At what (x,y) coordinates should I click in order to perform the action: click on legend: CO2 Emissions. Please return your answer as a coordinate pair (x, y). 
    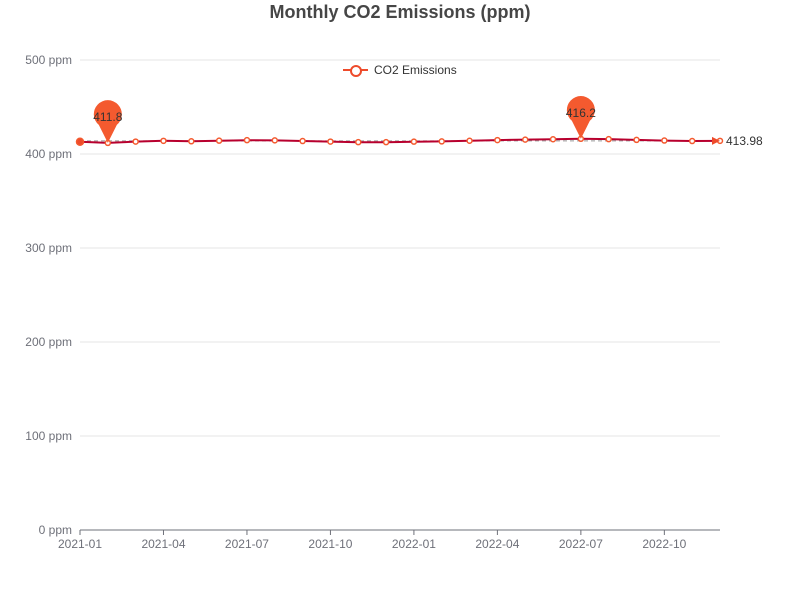
    Looking at the image, I should click on (400, 70).